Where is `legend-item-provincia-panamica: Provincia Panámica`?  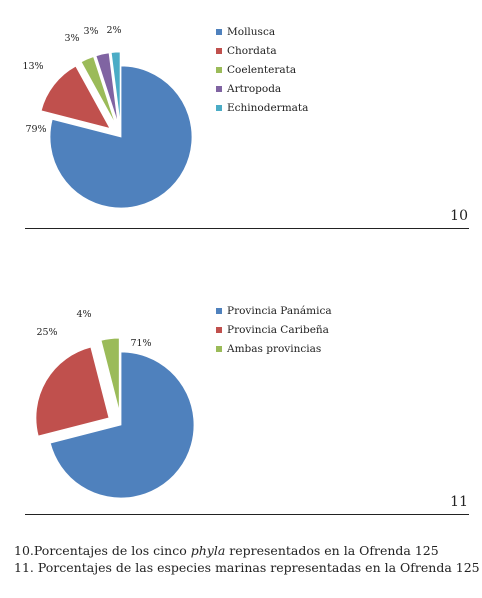 legend-item-provincia-panamica: Provincia Panámica is located at coordinates (274, 310).